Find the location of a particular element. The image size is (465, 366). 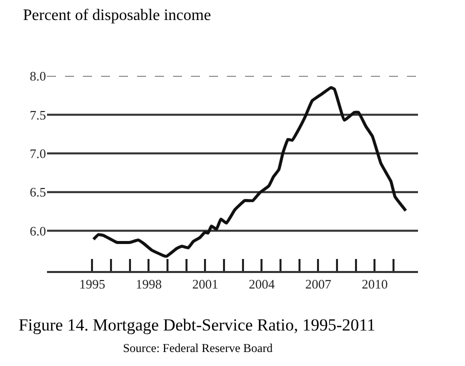

text: Figure 14. Mortgage Debt-Service Ratio, 1995-2011 is located at coordinates (197, 324).